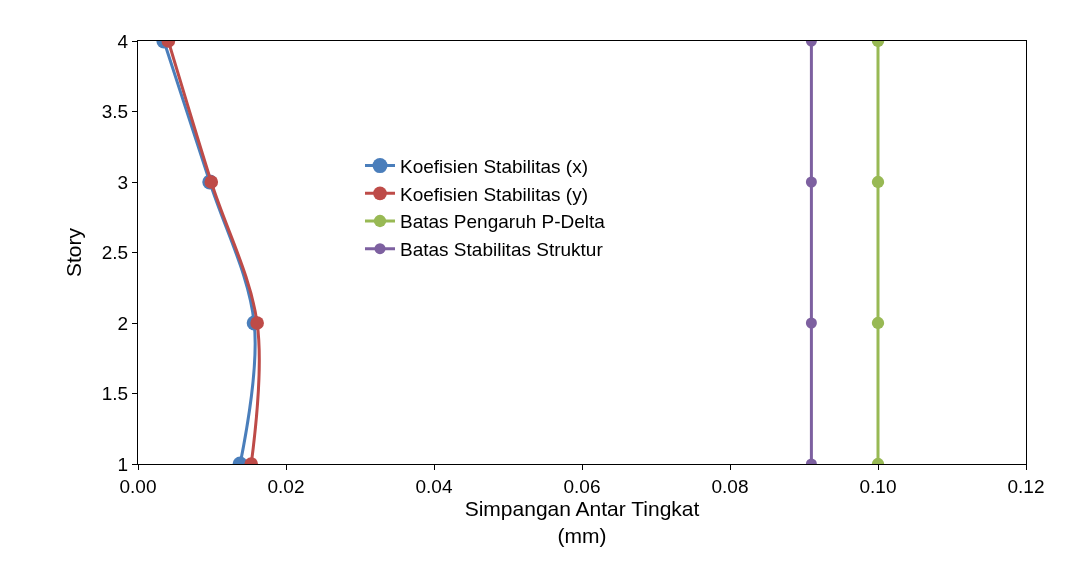  Describe the element at coordinates (434, 486) in the screenshot. I see `x-tick-label: 0.04` at that location.